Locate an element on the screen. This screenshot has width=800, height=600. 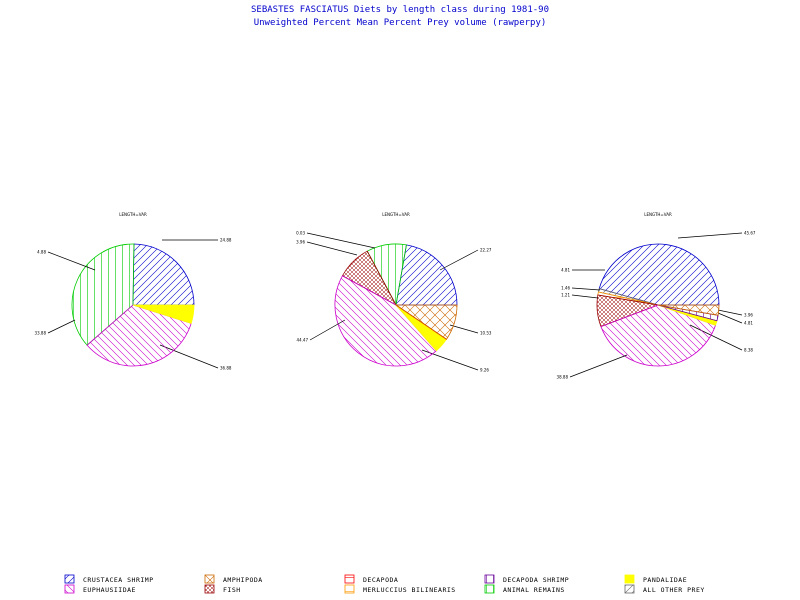
slice-label-amphipoda: 4.81 is located at coordinates (583, 270).